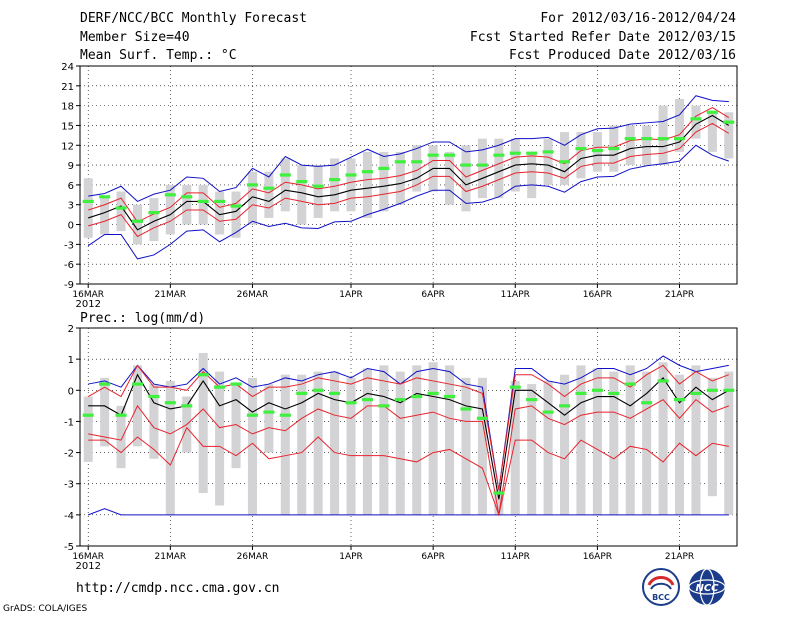  Describe the element at coordinates (67, 67) in the screenshot. I see `temp-ytick-label: 24` at that location.